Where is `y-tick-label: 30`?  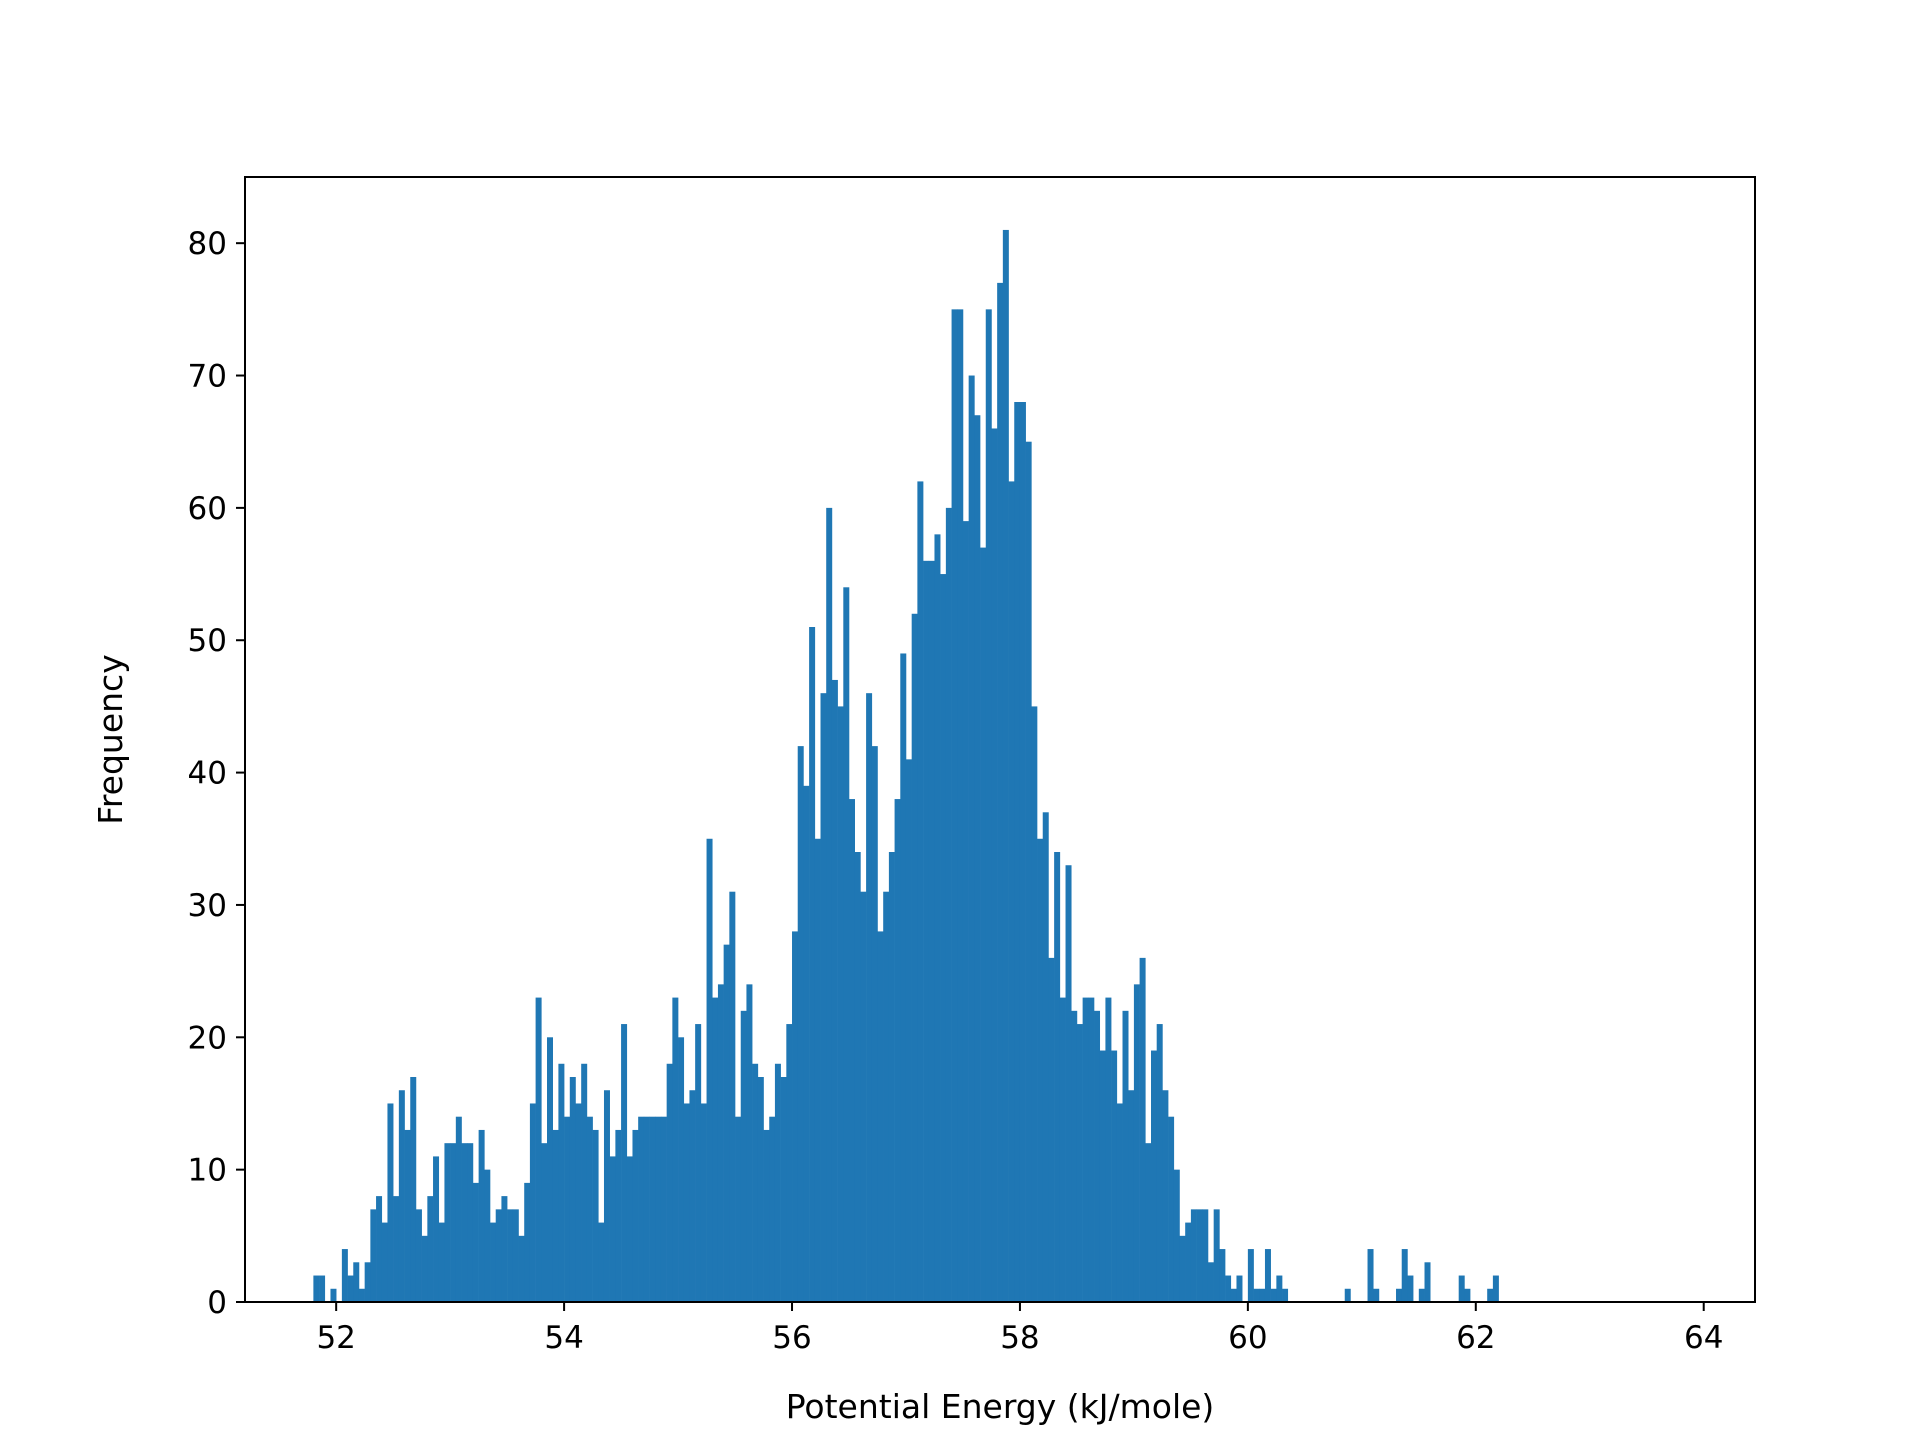 y-tick-label: 30 is located at coordinates (207, 906).